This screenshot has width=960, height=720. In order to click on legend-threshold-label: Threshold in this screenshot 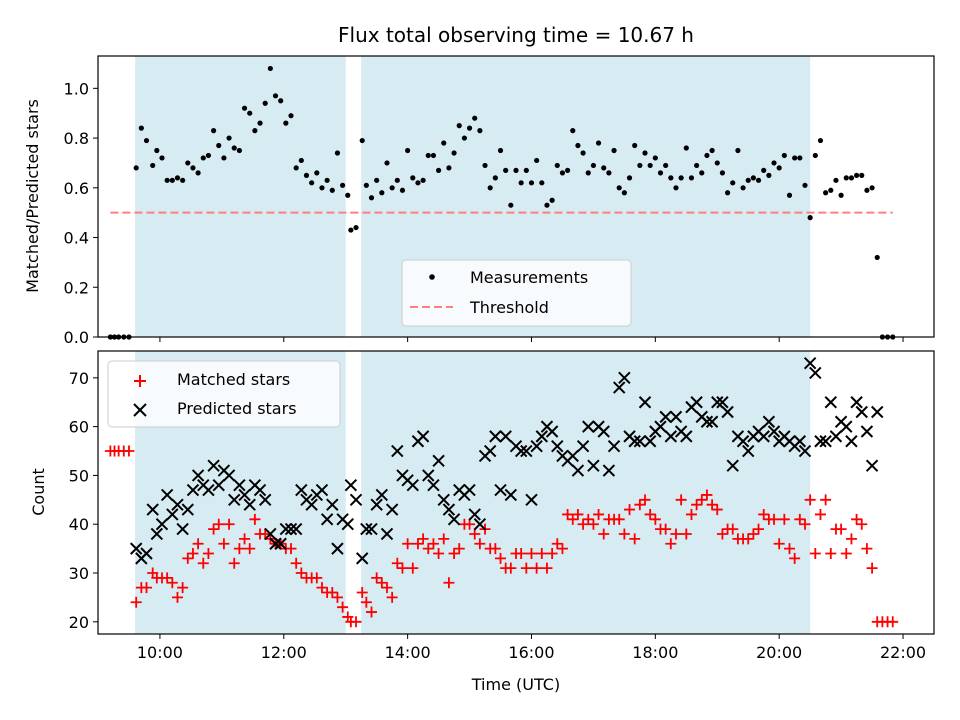, I will do `click(509, 307)`.